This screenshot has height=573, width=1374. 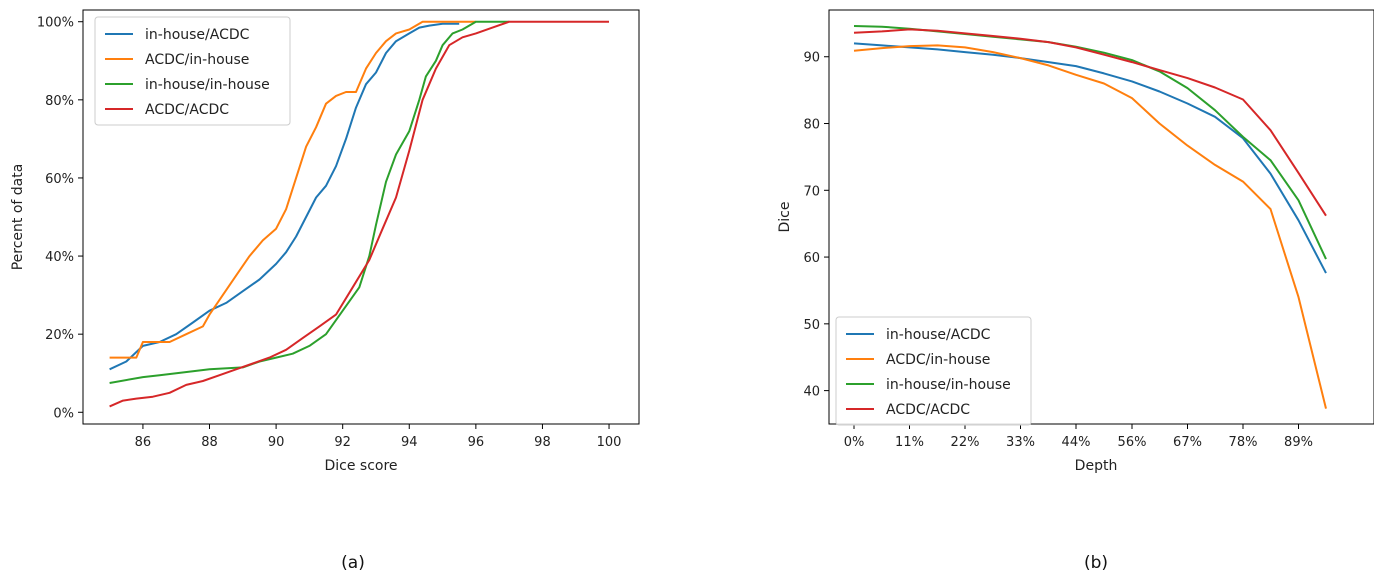 I want to click on y-tick-label: 40, so click(x=811, y=392).